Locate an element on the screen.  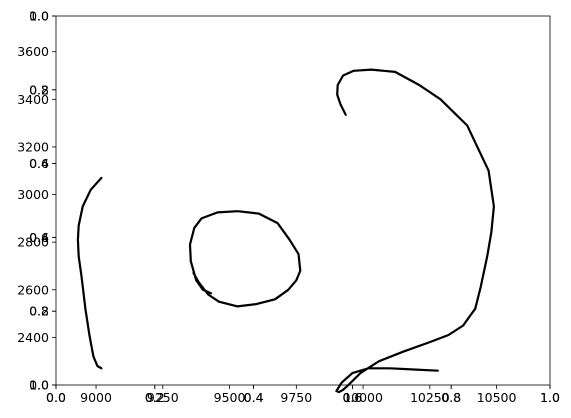
y-tick-label-2-5: 1.0 is located at coordinates (39, 385).